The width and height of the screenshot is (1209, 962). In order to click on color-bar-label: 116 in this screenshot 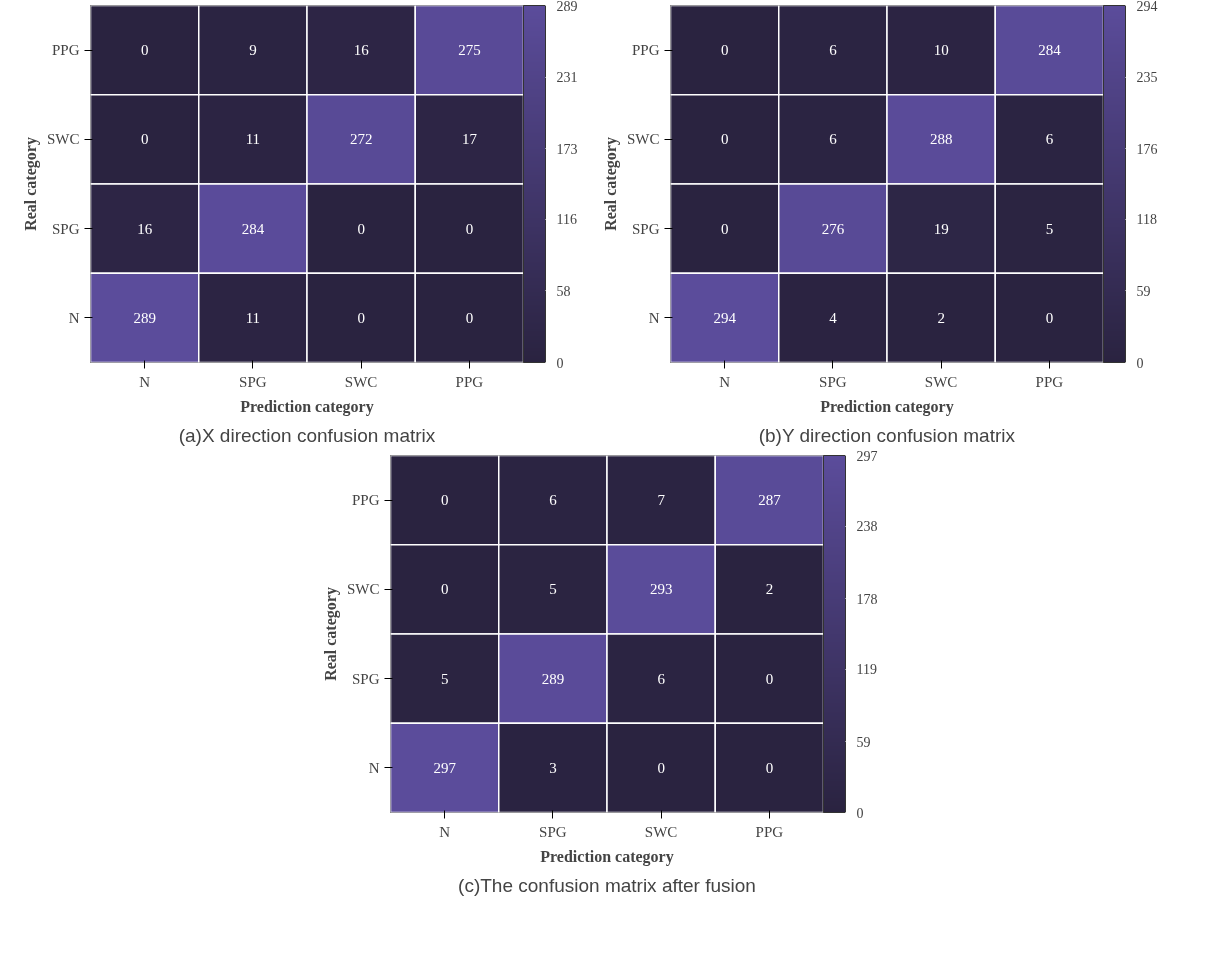, I will do `click(566, 220)`.